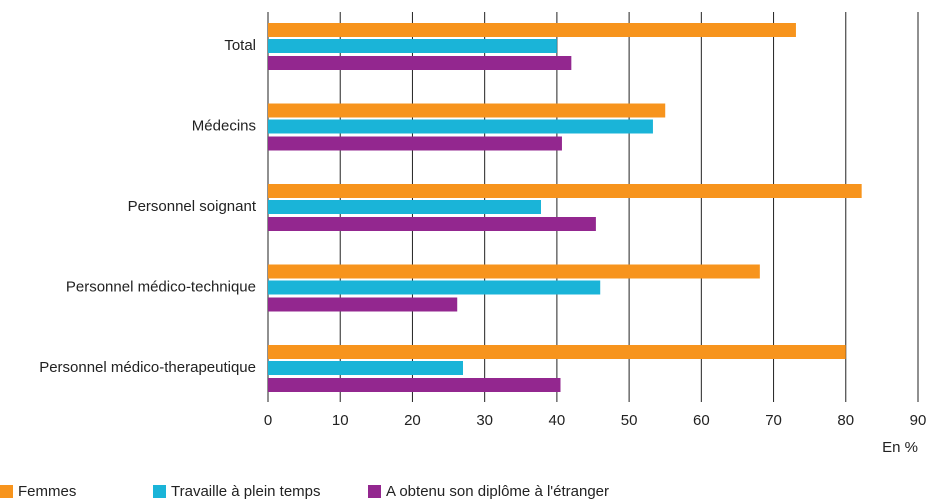 This screenshot has height=503, width=936. Describe the element at coordinates (773, 420) in the screenshot. I see `x-tick-label: 70` at that location.